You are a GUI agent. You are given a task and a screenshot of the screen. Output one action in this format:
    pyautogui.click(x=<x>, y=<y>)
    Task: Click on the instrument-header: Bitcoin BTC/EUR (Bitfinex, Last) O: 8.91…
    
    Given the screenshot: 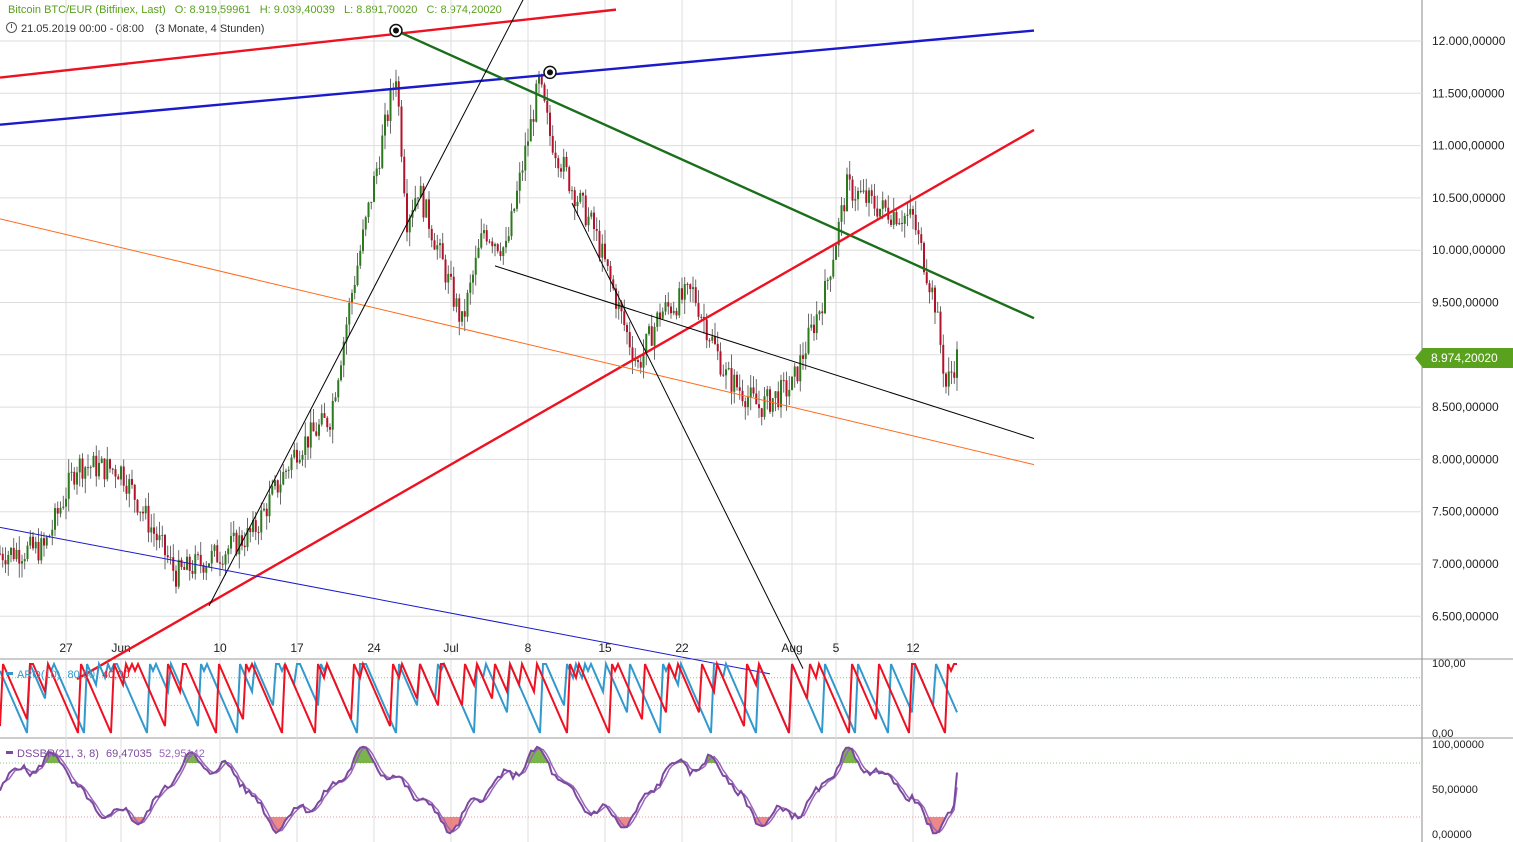 What is the action you would take?
    pyautogui.click(x=255, y=10)
    